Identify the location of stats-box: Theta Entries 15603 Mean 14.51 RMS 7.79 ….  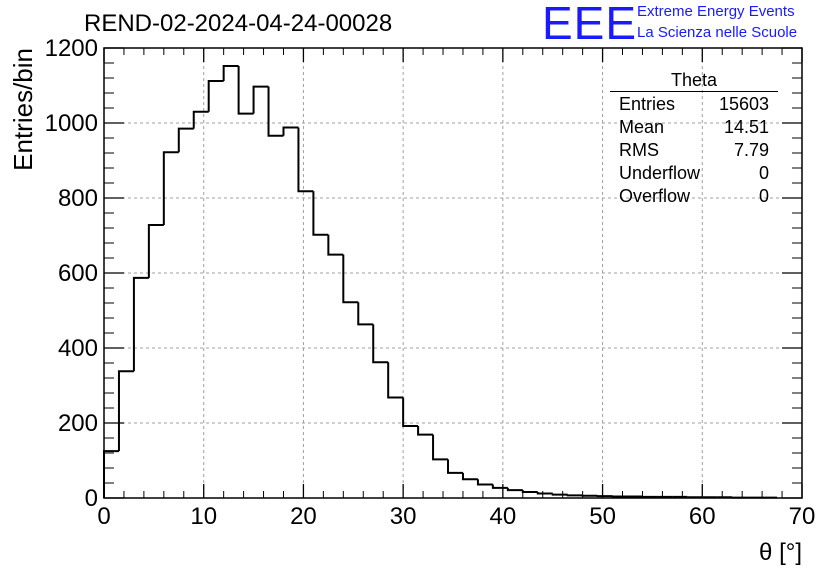
(694, 139).